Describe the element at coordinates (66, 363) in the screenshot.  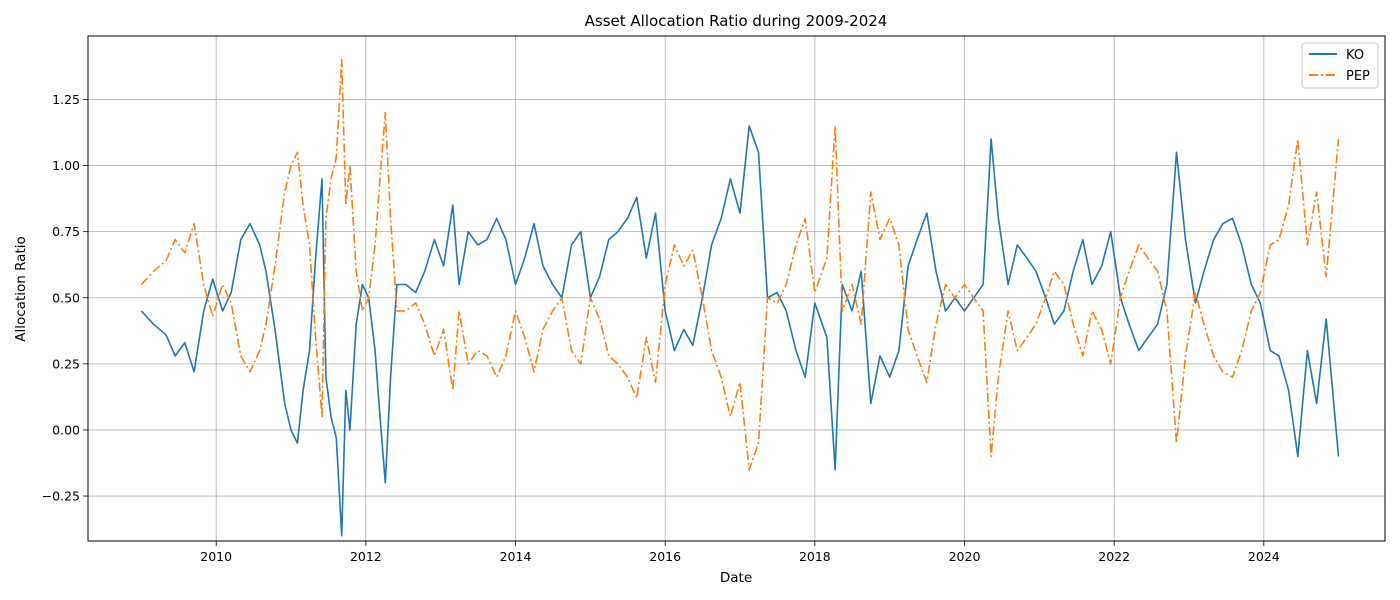
I see `y-tick-label: 0.25` at that location.